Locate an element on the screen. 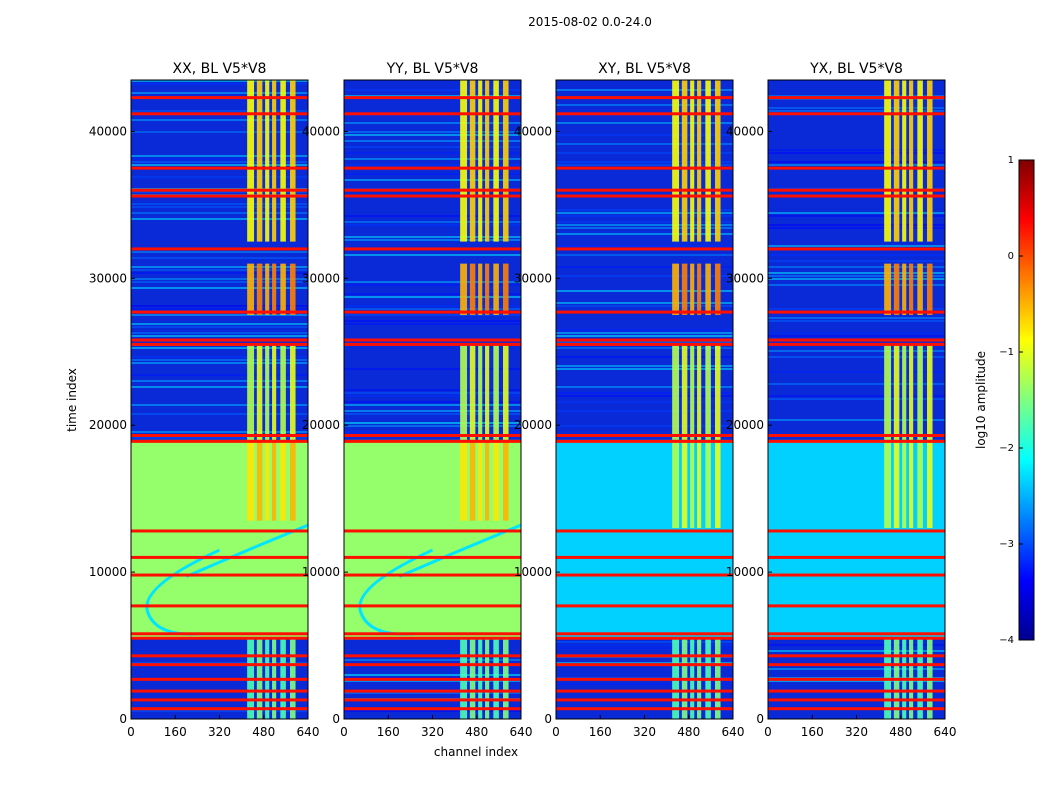  colorbar-tick-label: 1 is located at coordinates (1011, 160).